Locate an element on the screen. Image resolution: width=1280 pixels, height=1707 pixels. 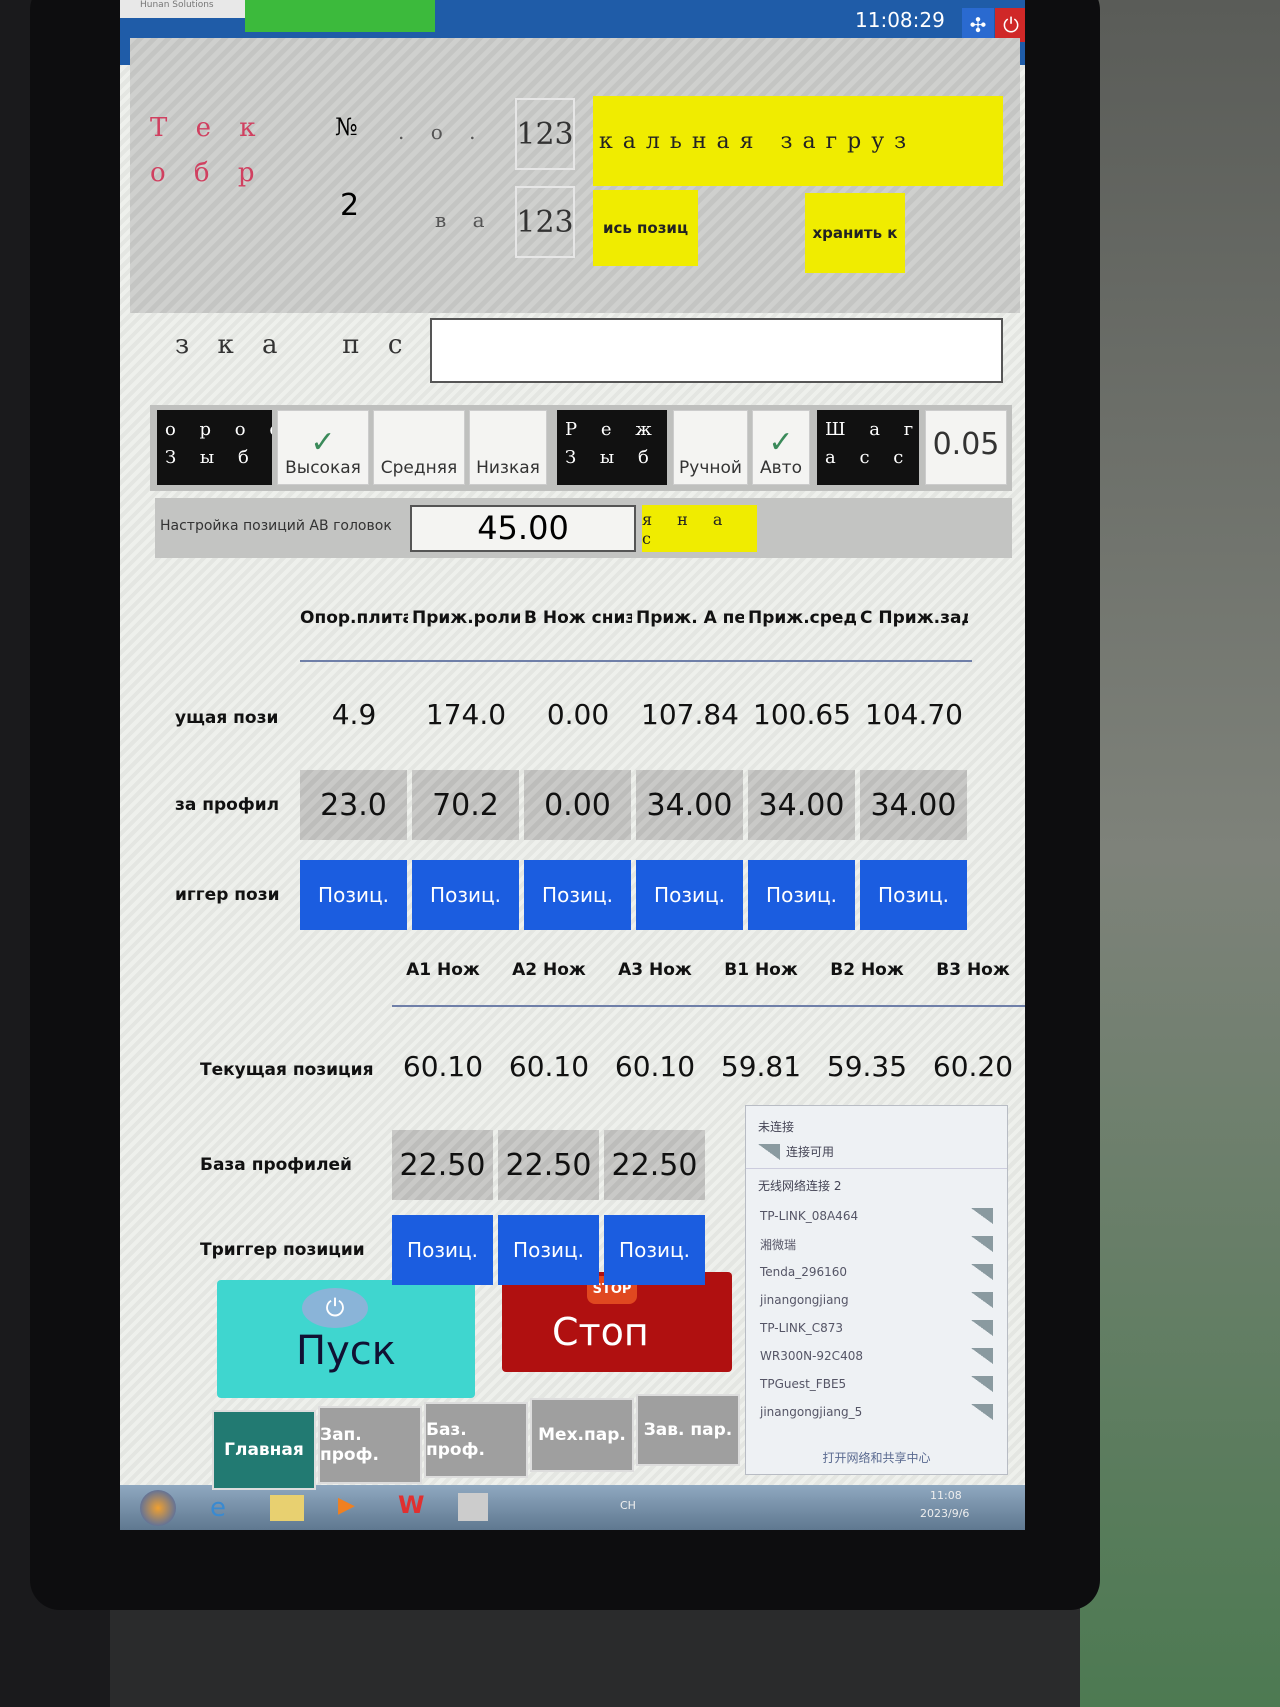
ab-setup-input: 45.00 is located at coordinates (523, 528).